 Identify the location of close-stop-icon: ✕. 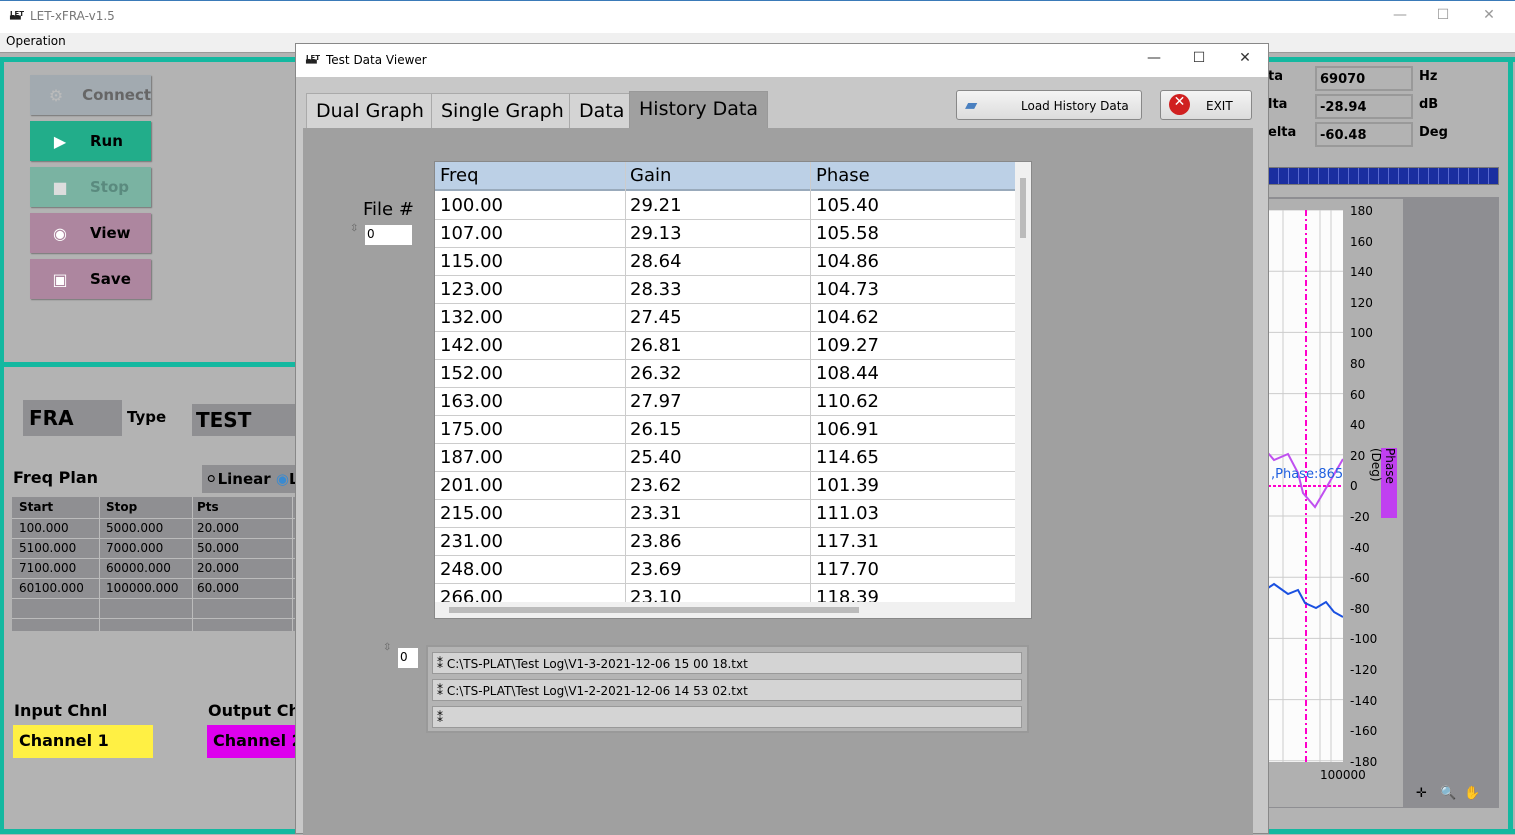
(1179, 104).